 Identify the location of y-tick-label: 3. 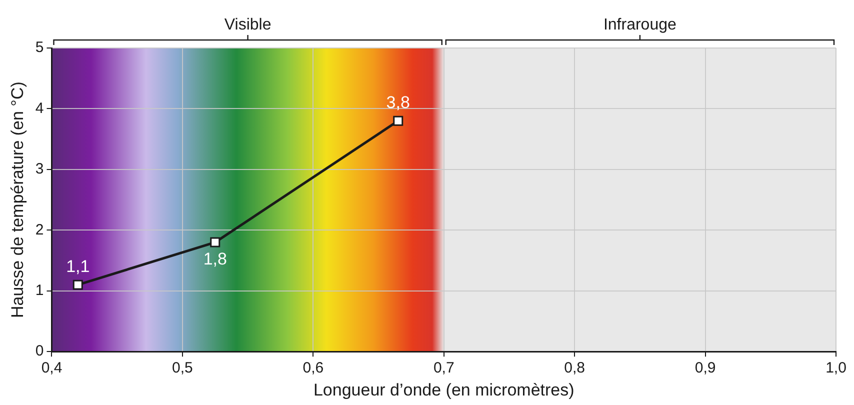
(39, 169).